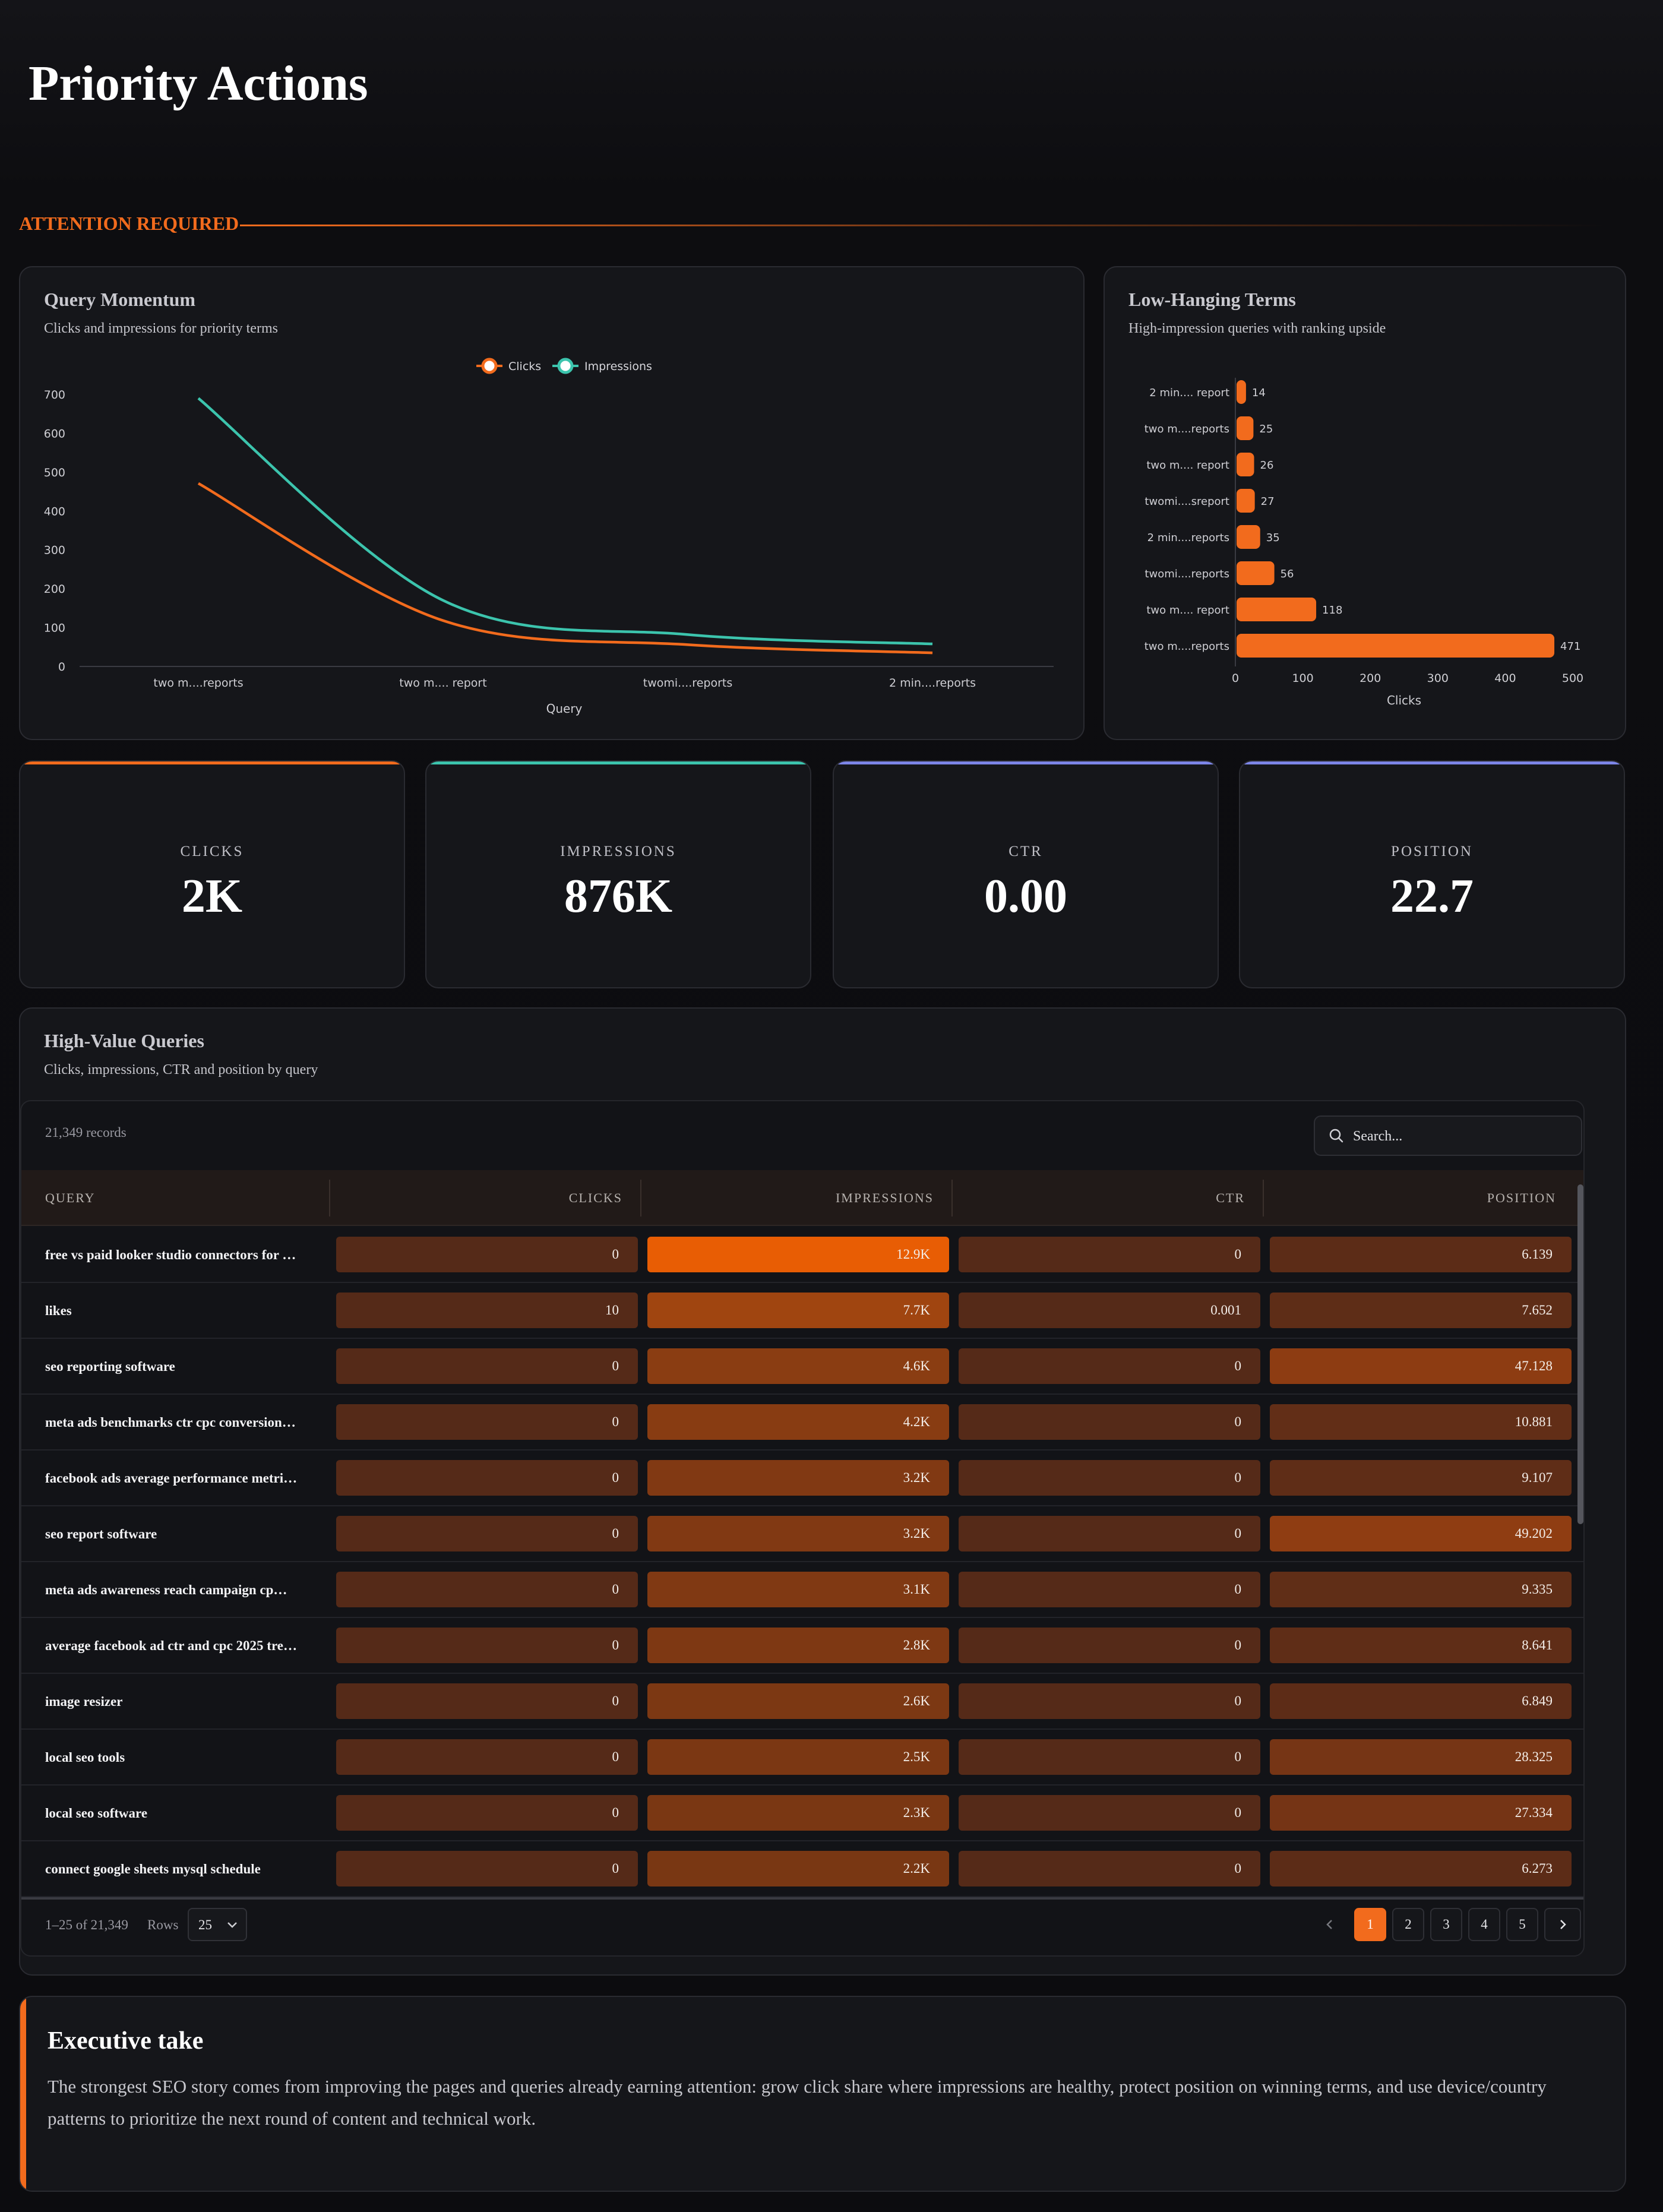  What do you see at coordinates (1522, 1924) in the screenshot?
I see `pagination-page-5: 5` at bounding box center [1522, 1924].